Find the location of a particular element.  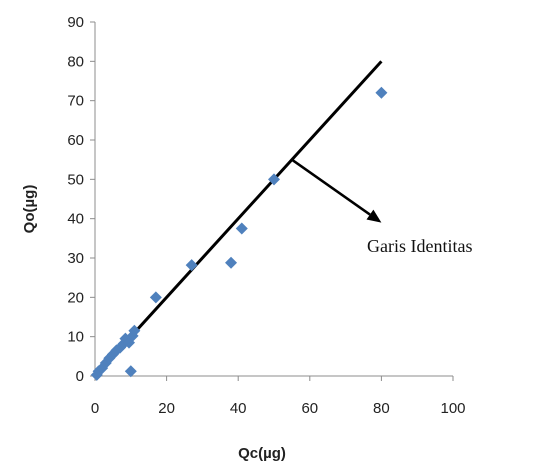

y-axis-title: Qo(µg) is located at coordinates (29, 209).